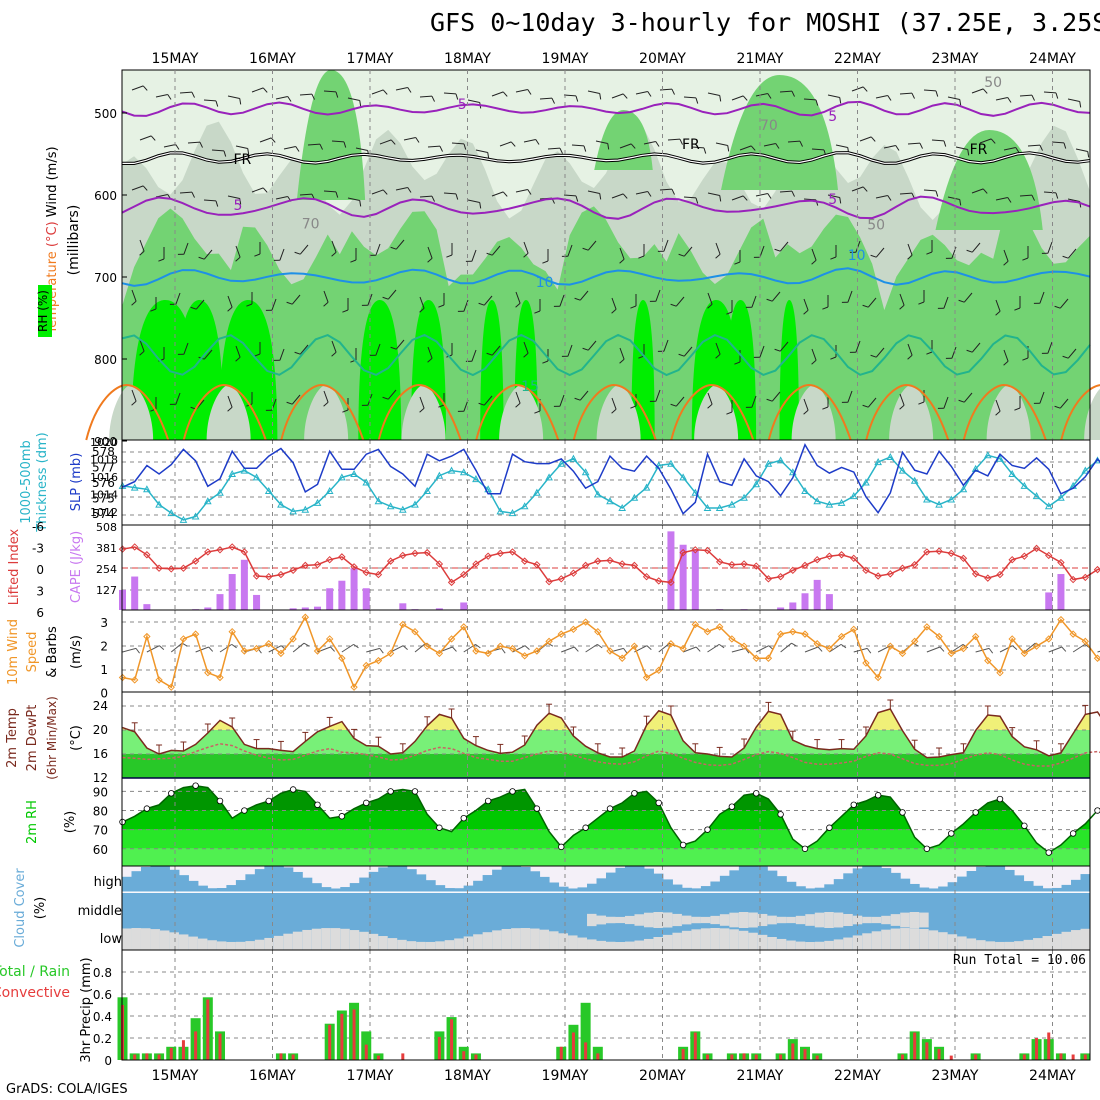  I want to click on rh-dry-hill, so click(618, 412).